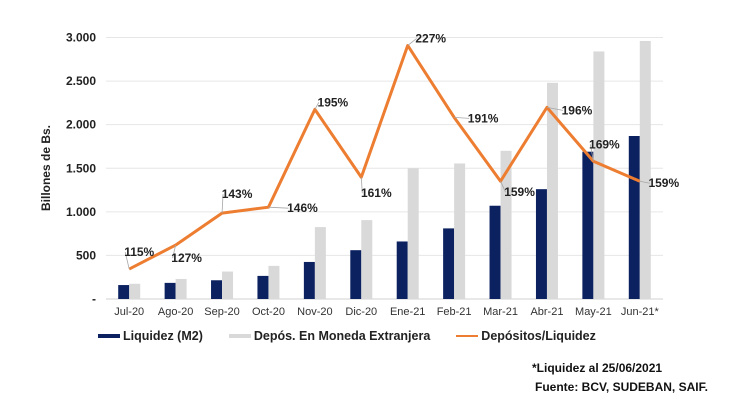 The width and height of the screenshot is (745, 412). Describe the element at coordinates (621, 387) in the screenshot. I see `source-note: Fuente: BCV, SUDEBAN, SAIF.` at that location.